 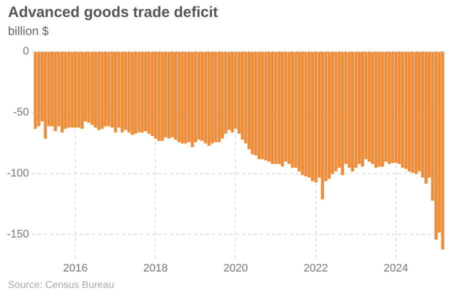 What do you see at coordinates (396, 268) in the screenshot?
I see `x-tick-label: 2024` at bounding box center [396, 268].